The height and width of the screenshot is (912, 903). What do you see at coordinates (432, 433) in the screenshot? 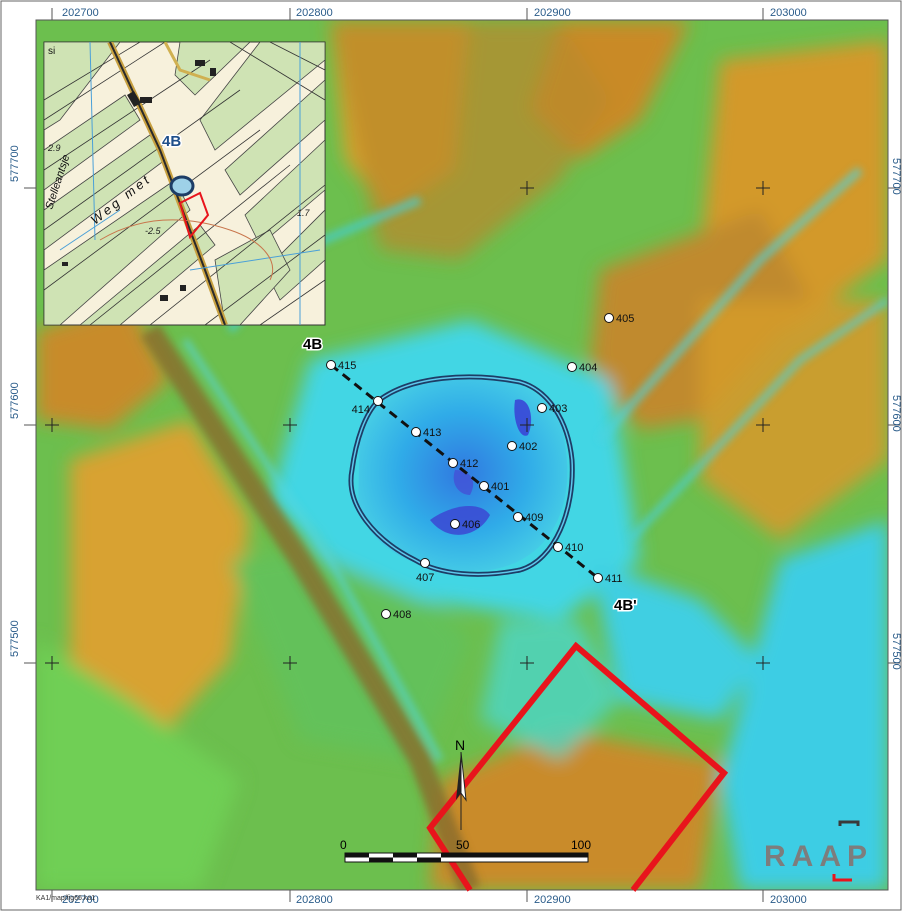
I see `borehole-label: 413` at bounding box center [432, 433].